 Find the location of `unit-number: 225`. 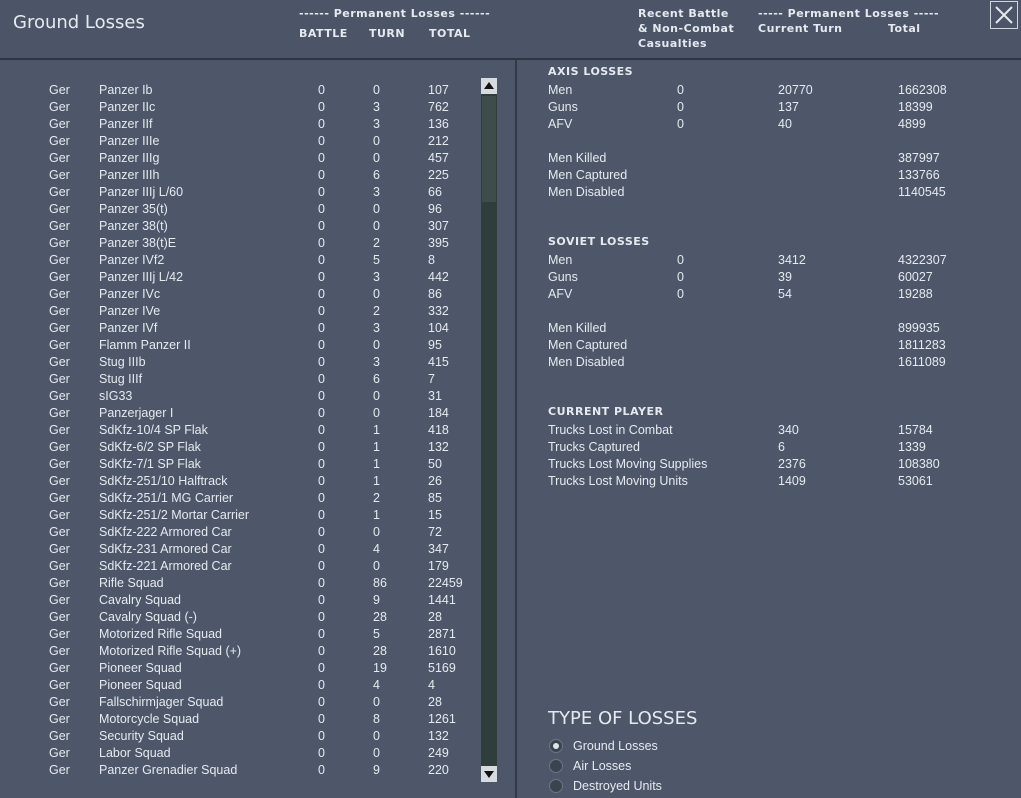

unit-number: 225 is located at coordinates (438, 175).